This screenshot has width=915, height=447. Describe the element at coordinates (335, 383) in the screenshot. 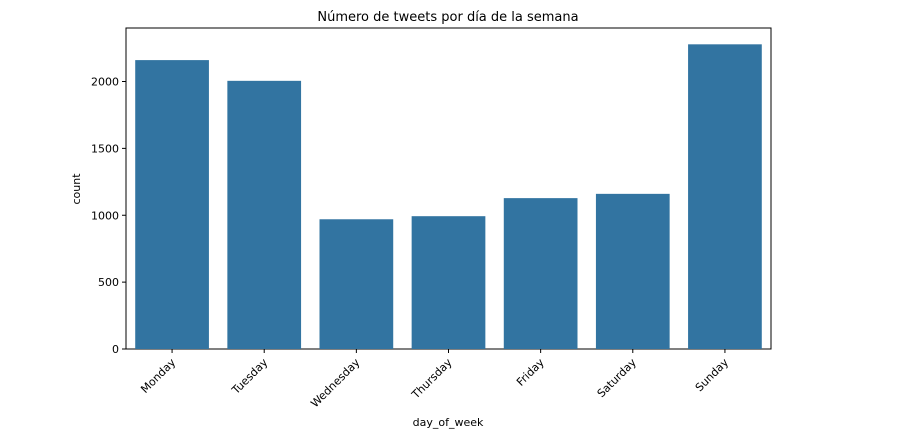

I see `x-tick-label-wednesday: Wednesday` at that location.